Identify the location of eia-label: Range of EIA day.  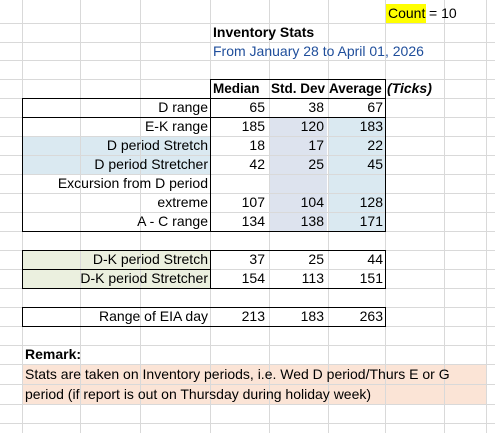
(153, 316).